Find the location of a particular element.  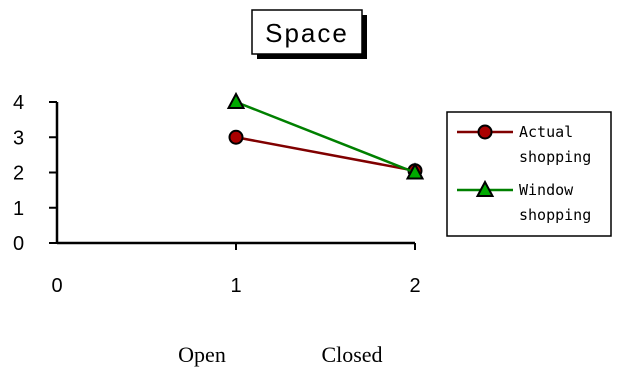

x-tick-label: 1 is located at coordinates (235, 286).